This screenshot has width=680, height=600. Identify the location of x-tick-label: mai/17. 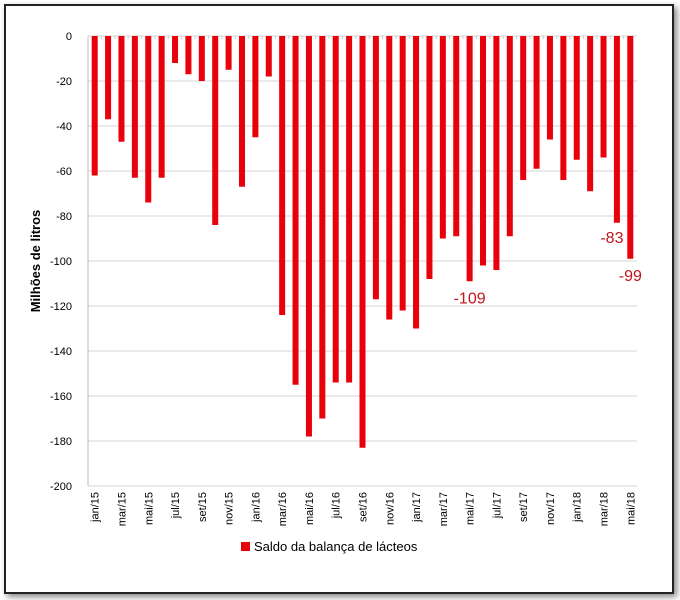
(471, 508).